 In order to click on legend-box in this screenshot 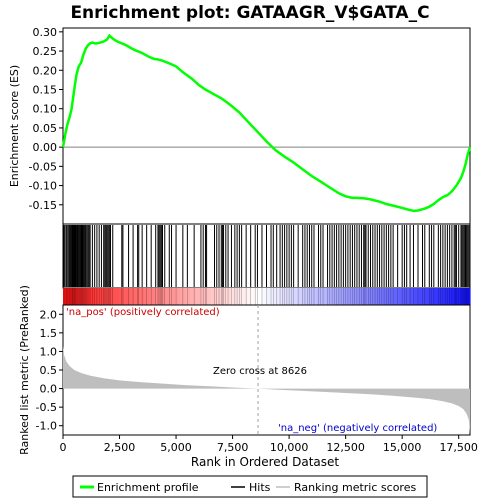, I will do `click(250, 486)`.